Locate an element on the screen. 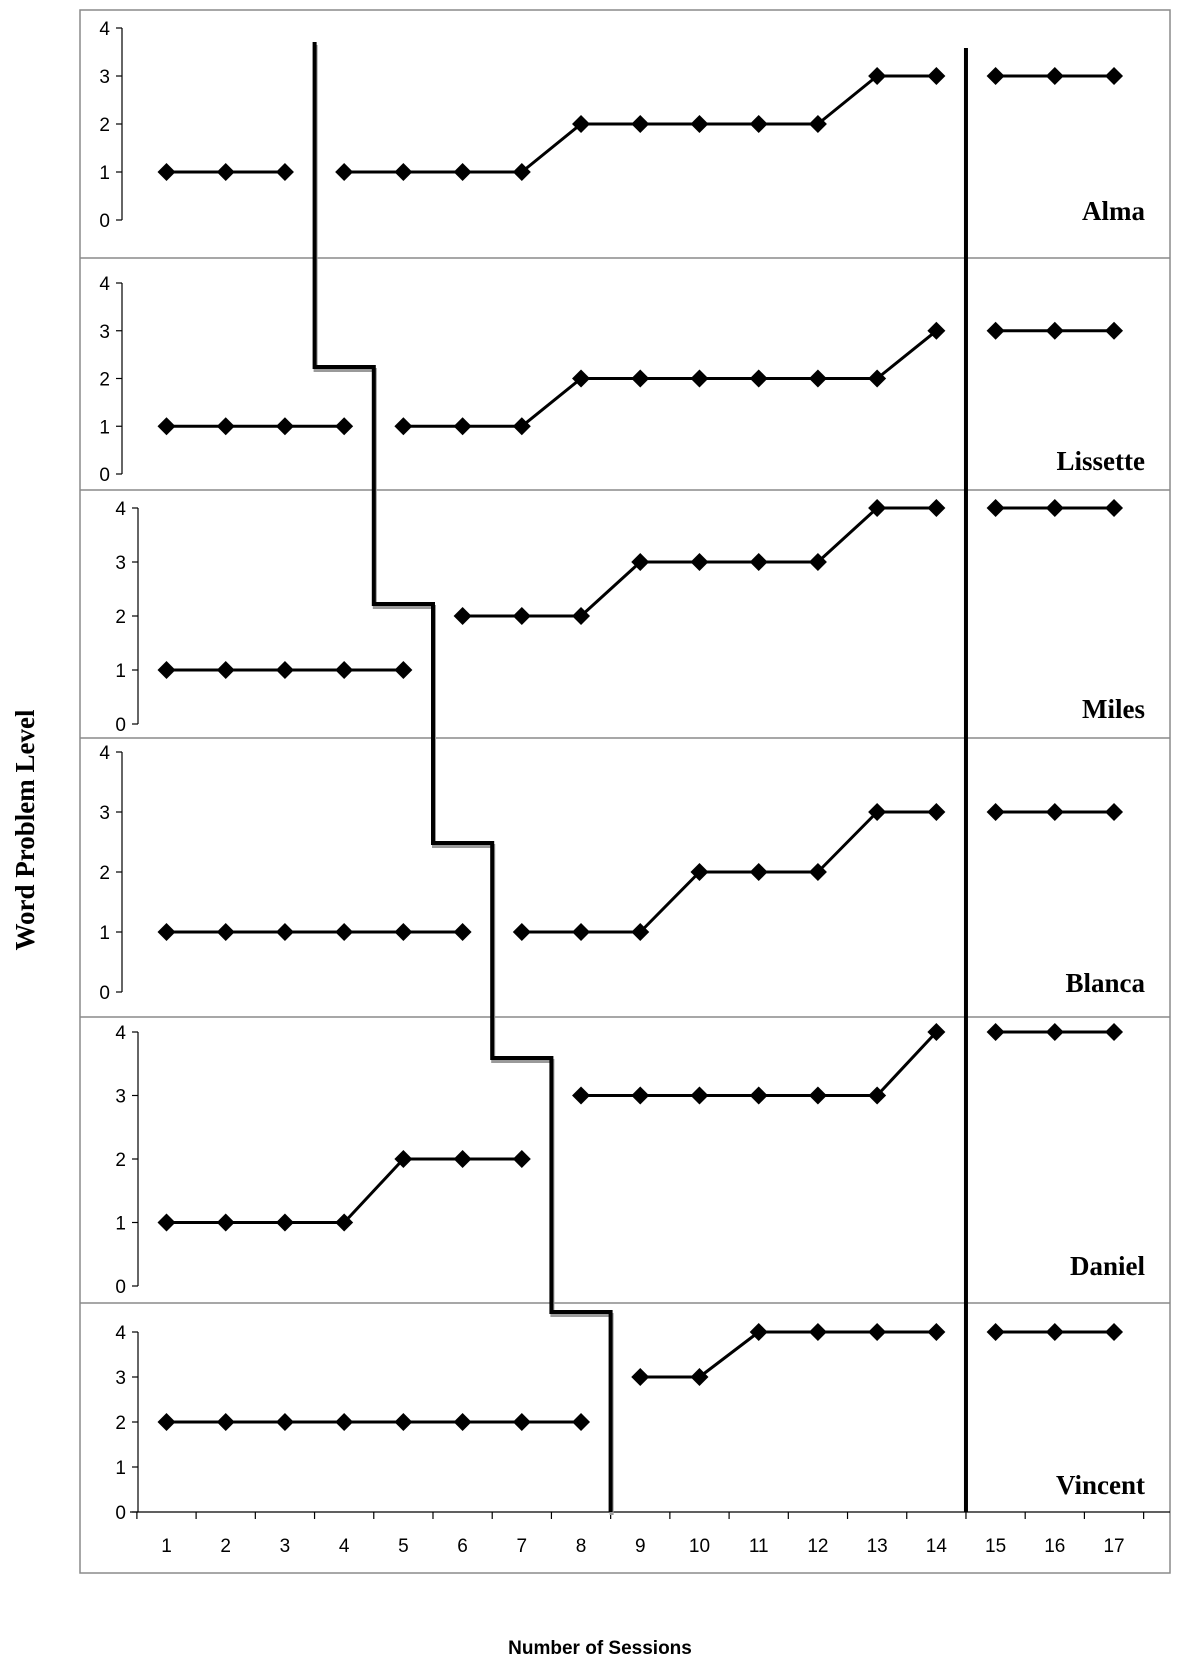  panel-blanca: 0 1 2 3 4 Blanca is located at coordinates (622, 873).